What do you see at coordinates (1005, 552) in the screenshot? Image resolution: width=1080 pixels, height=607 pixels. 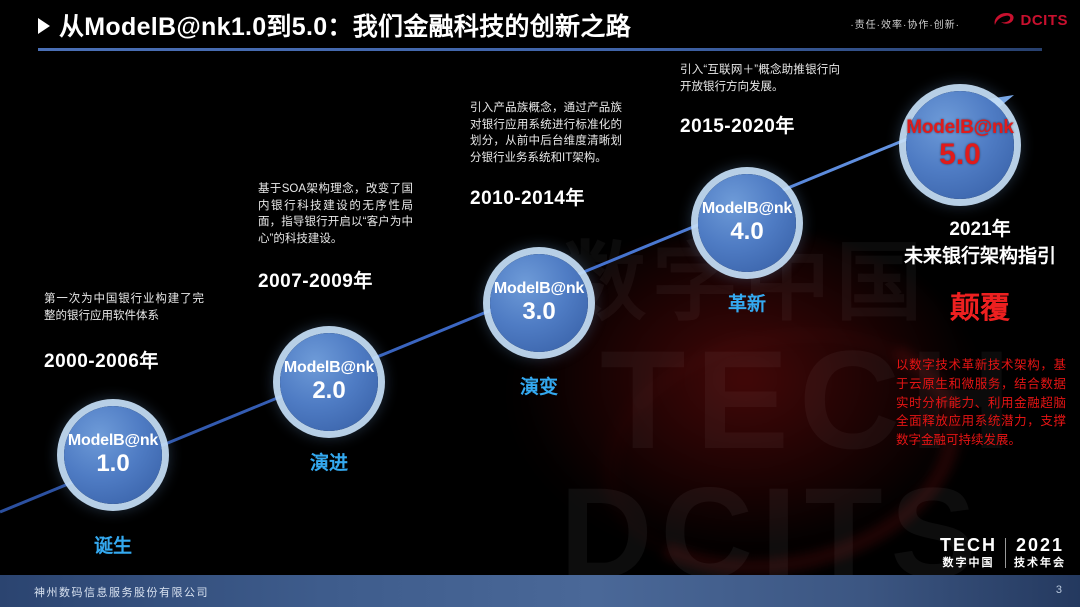 I see `tech-logo-divider` at bounding box center [1005, 552].